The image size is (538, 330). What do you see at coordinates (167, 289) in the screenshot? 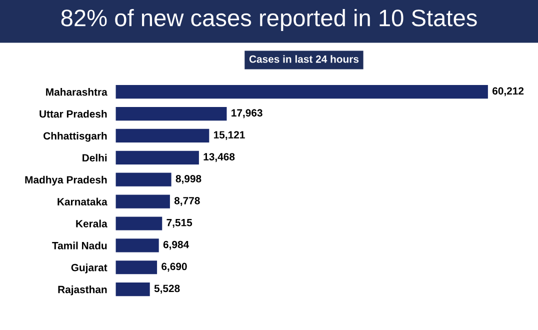
I see `data-label: 5,528` at bounding box center [167, 289].